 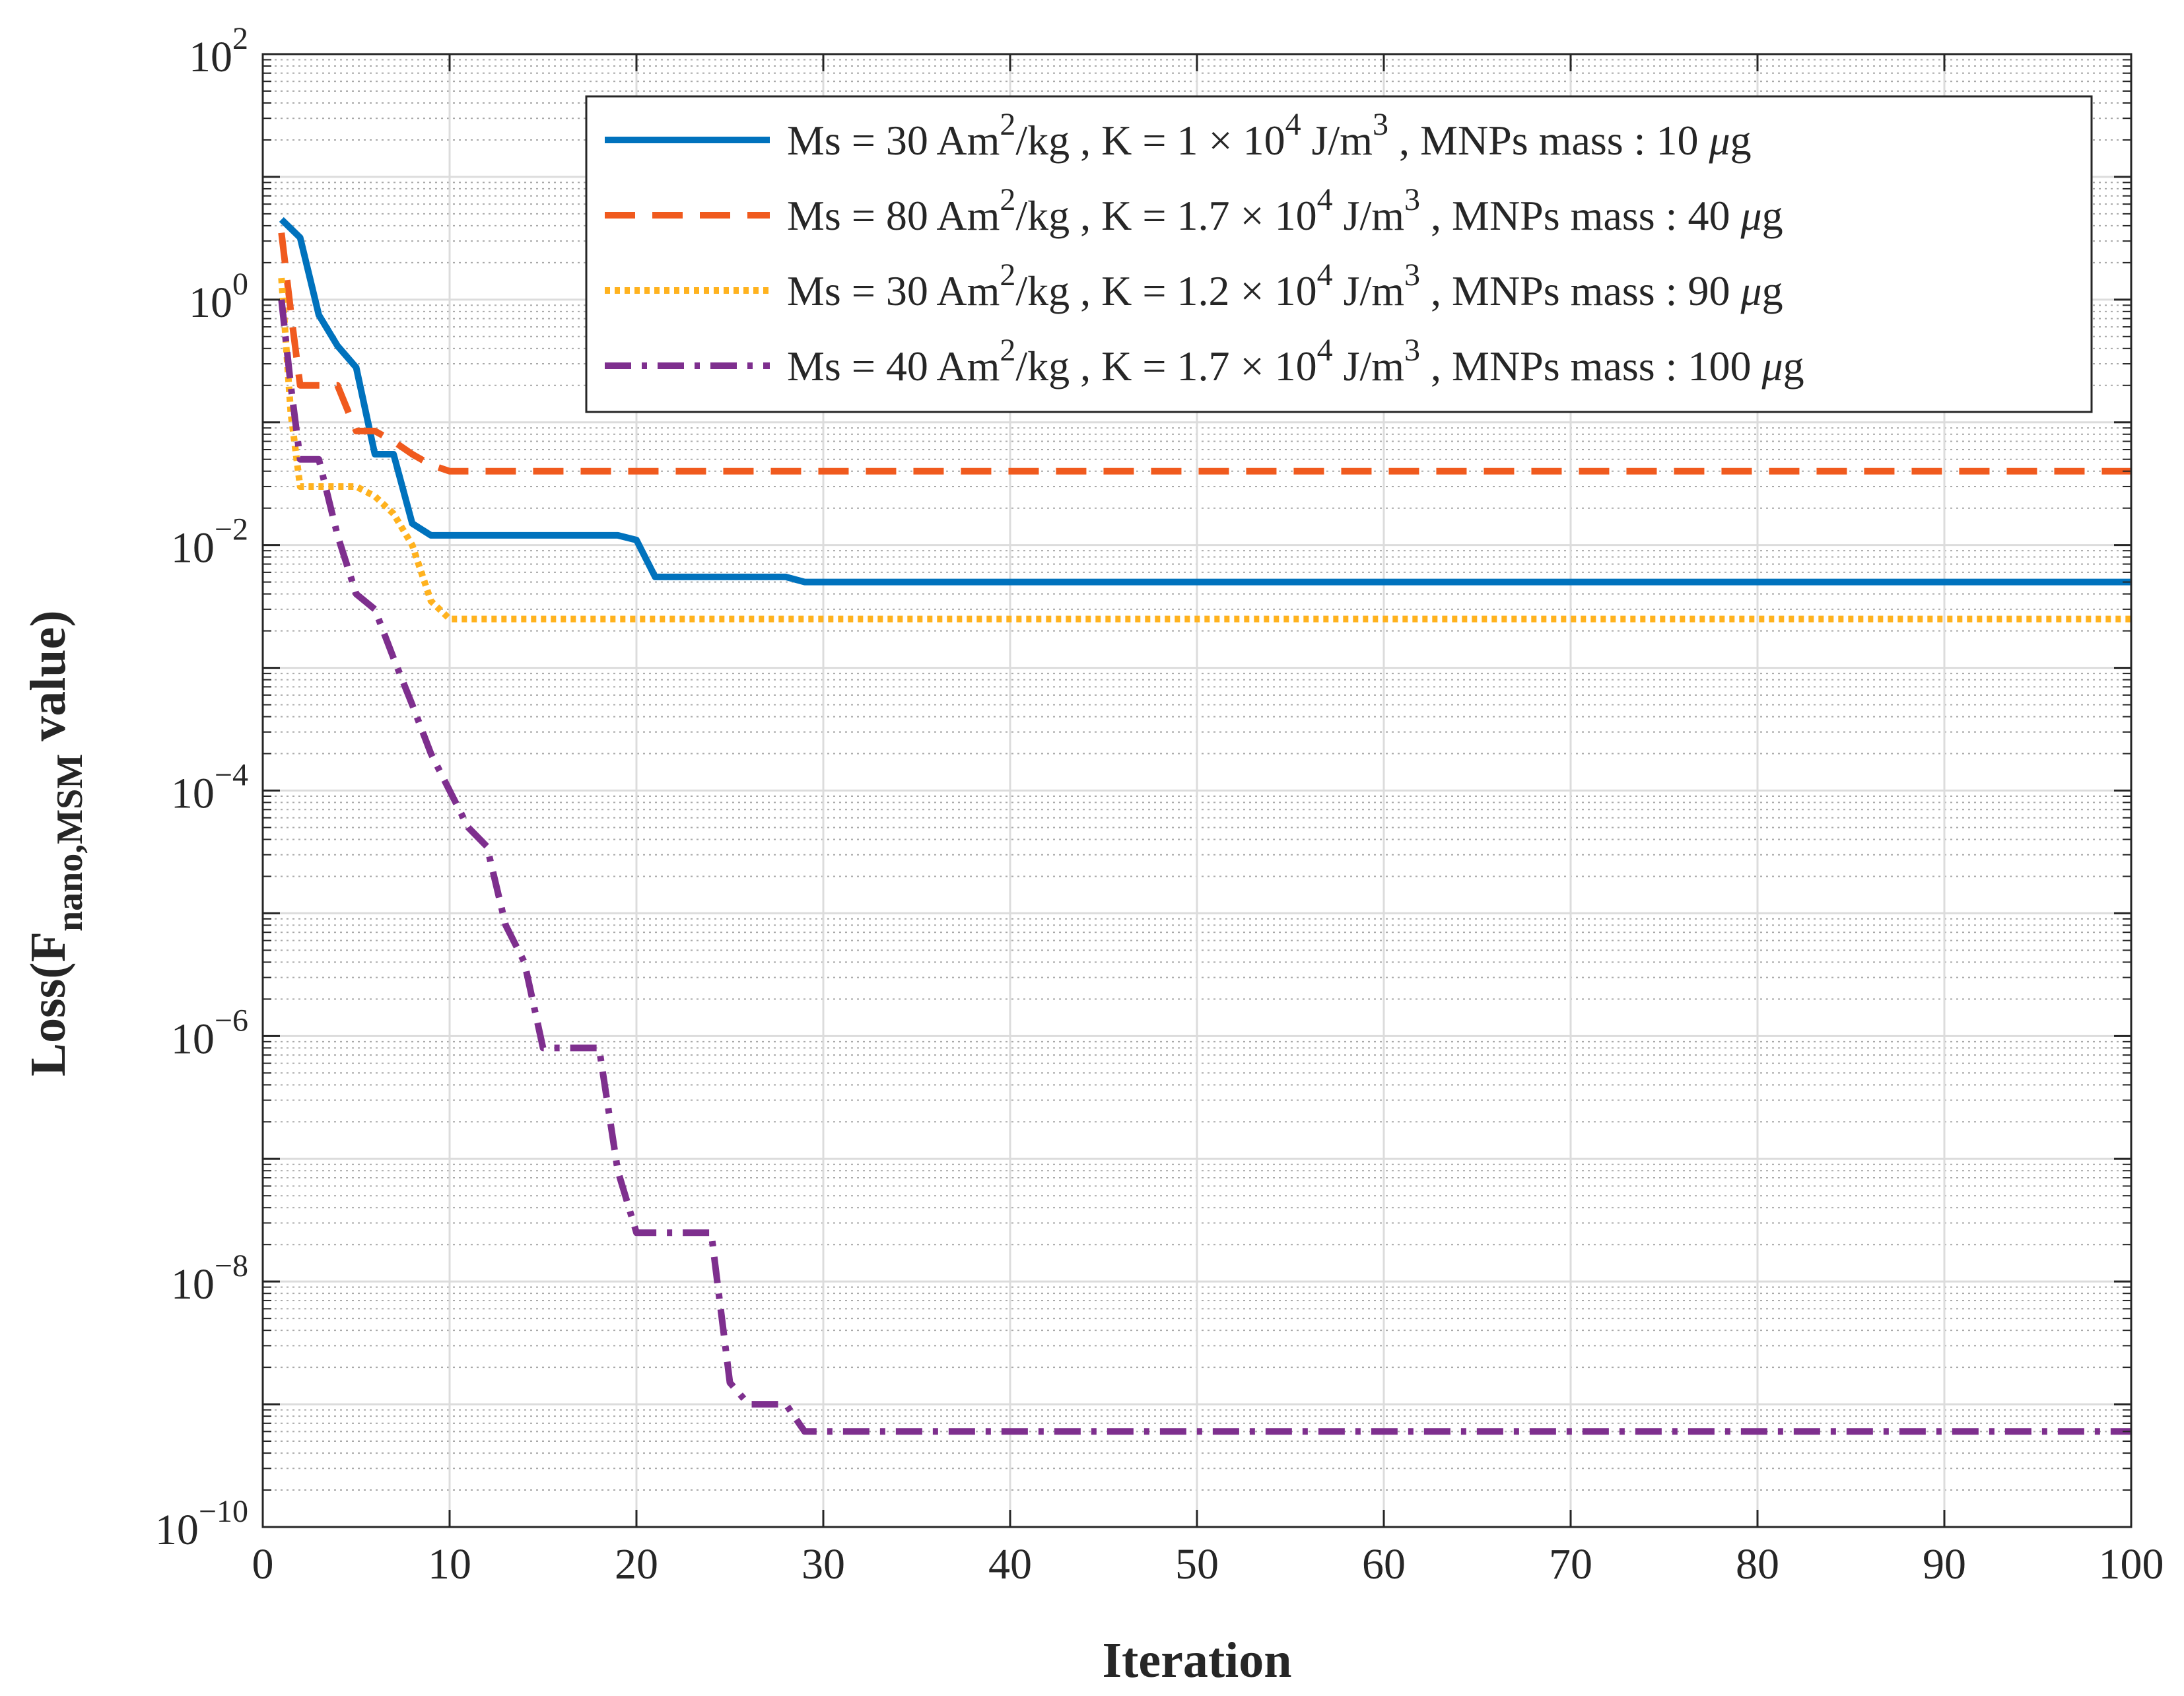 What do you see at coordinates (893, 215) in the screenshot?
I see `legend-label-part: Ms = 80 Am` at bounding box center [893, 215].